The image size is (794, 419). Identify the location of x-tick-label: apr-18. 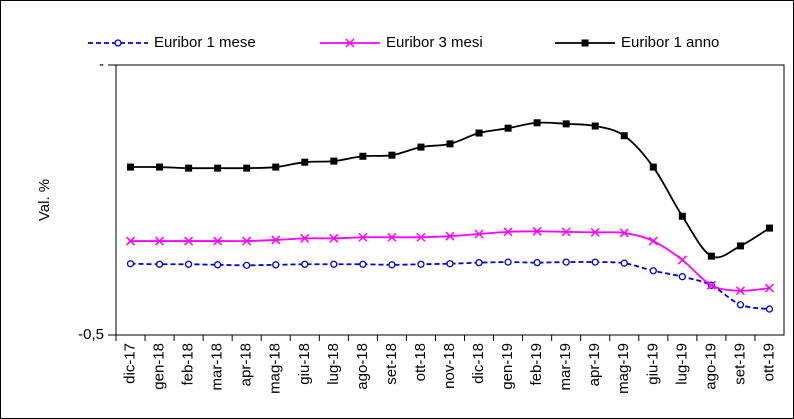
(246, 364).